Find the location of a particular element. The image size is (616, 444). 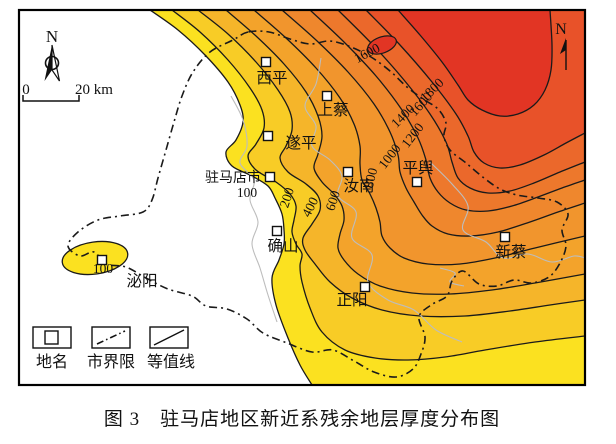

compass-nw: N is located at coordinates (52, 54).